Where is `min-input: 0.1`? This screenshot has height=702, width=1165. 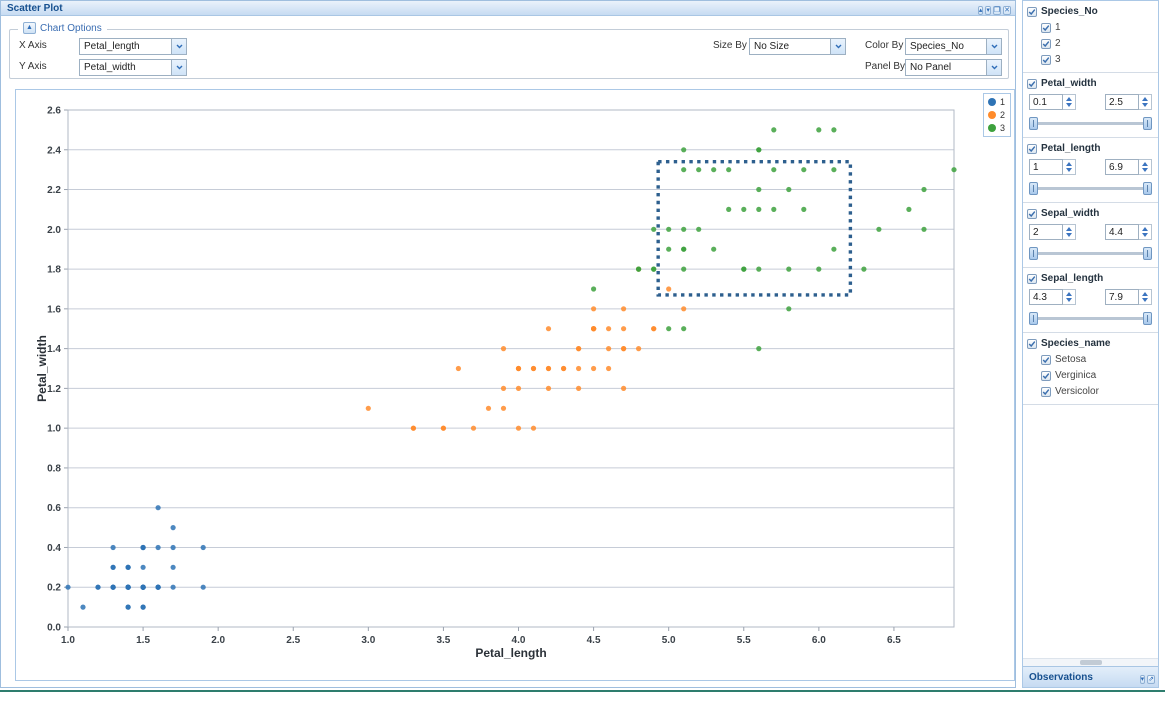 min-input: 0.1 is located at coordinates (1046, 102).